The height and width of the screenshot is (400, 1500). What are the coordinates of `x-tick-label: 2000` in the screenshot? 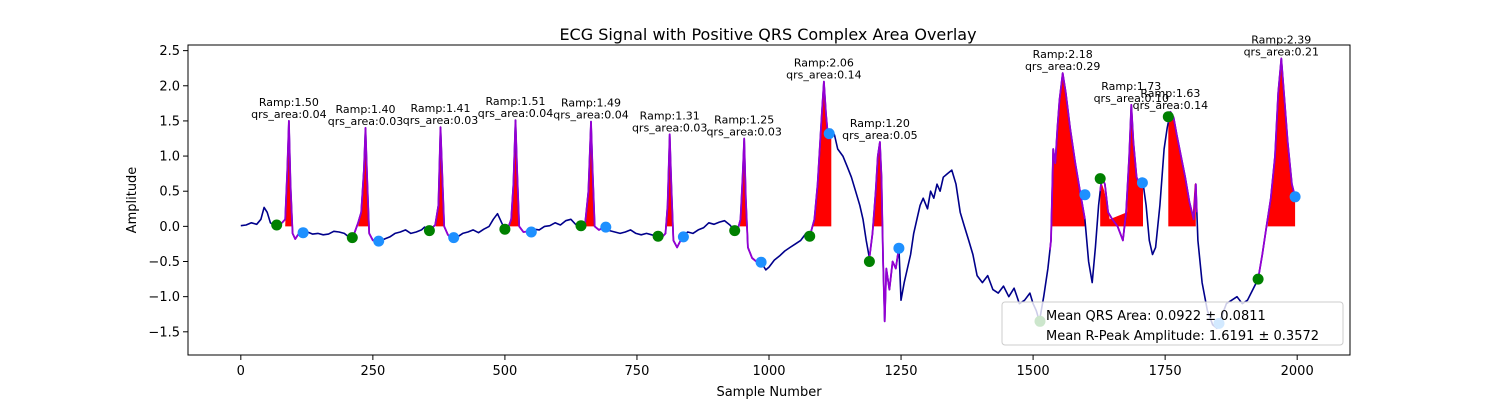 It's located at (1297, 371).